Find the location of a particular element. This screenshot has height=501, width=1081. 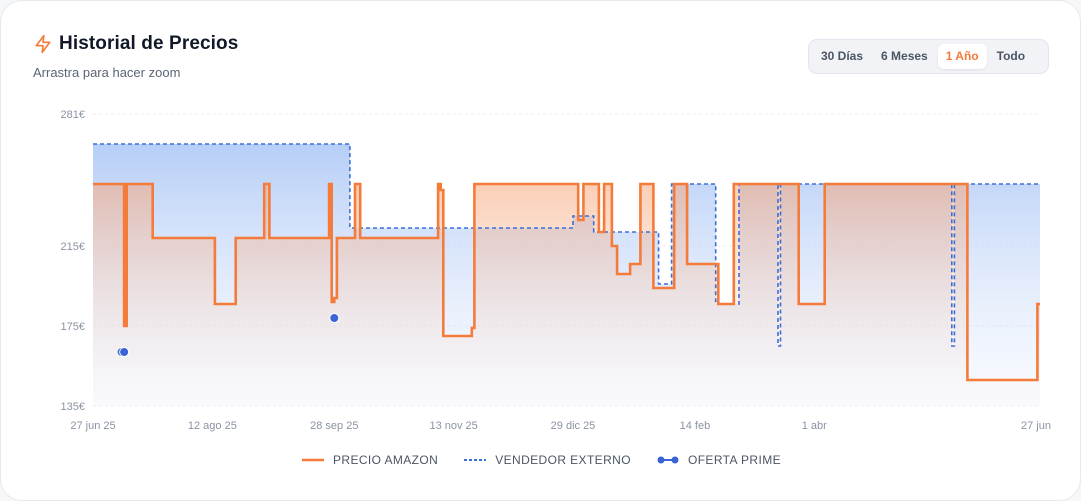

y-tick-label: 175€ is located at coordinates (73, 327).